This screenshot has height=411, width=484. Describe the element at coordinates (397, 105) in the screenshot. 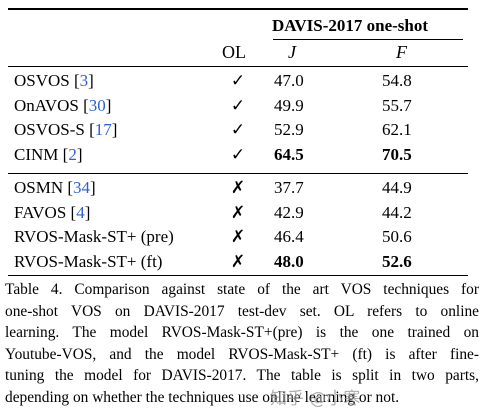

I see `score-f: 55.7` at that location.